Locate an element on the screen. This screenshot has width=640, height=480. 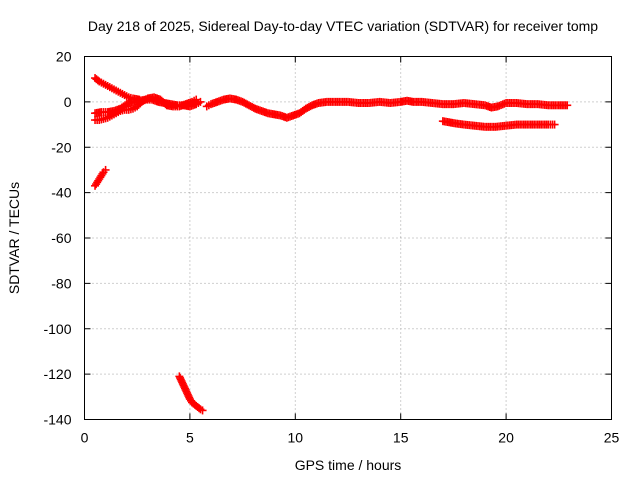
x-tick-label: 25 is located at coordinates (612, 438).